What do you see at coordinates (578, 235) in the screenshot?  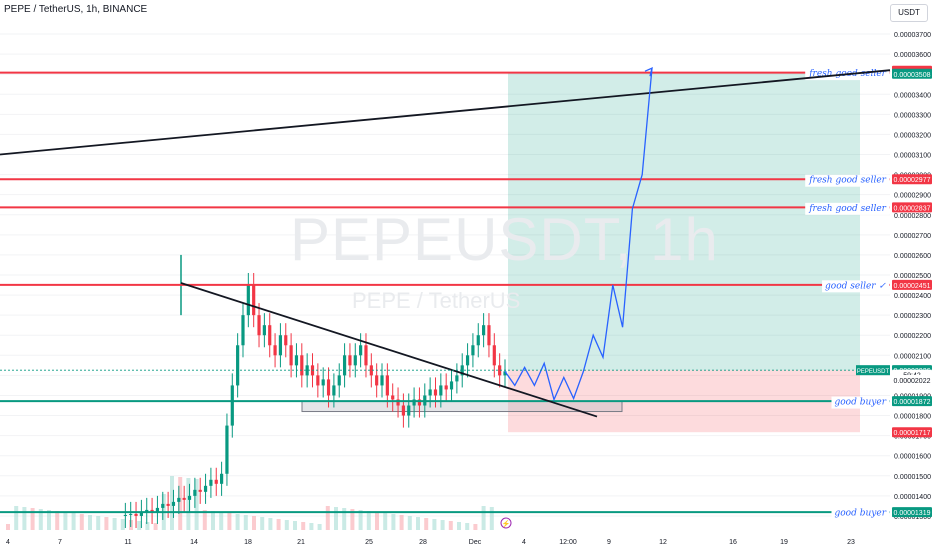 I see `projection-line` at bounding box center [578, 235].